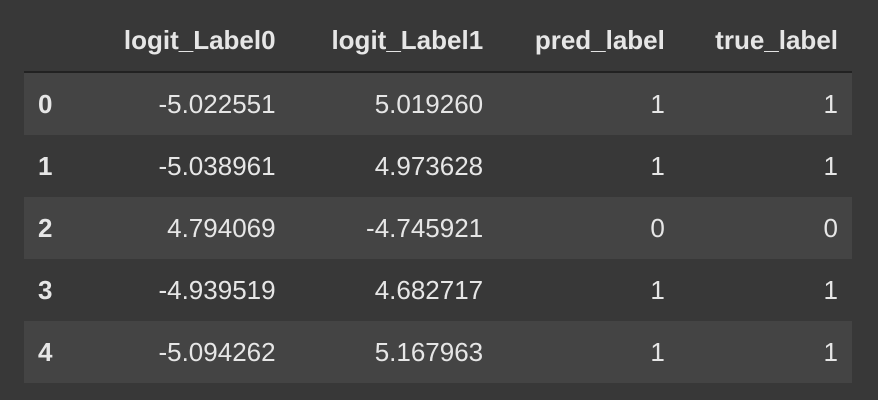 This screenshot has height=400, width=878. What do you see at coordinates (429, 289) in the screenshot?
I see `table-cell: 4.682717` at bounding box center [429, 289].